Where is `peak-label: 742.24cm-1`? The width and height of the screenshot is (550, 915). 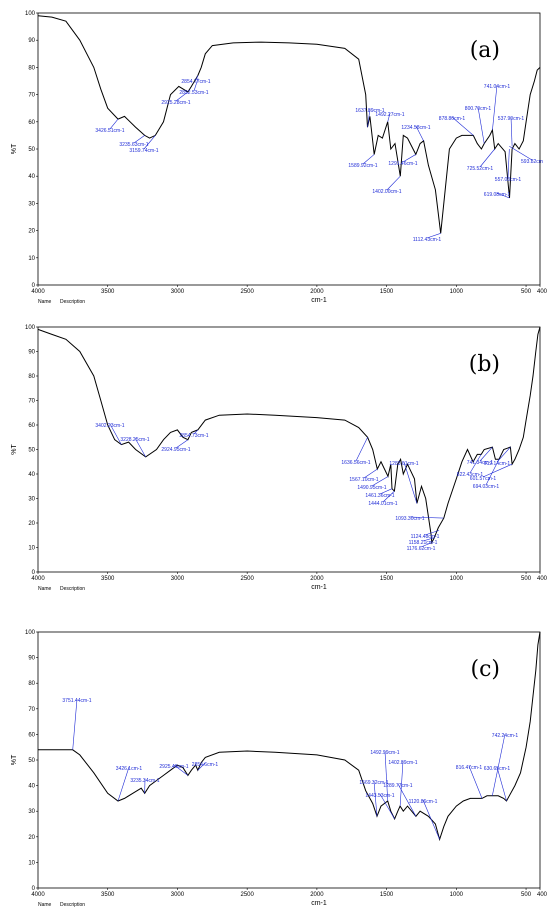 peak-label: 742.24cm-1 is located at coordinates (505, 736).